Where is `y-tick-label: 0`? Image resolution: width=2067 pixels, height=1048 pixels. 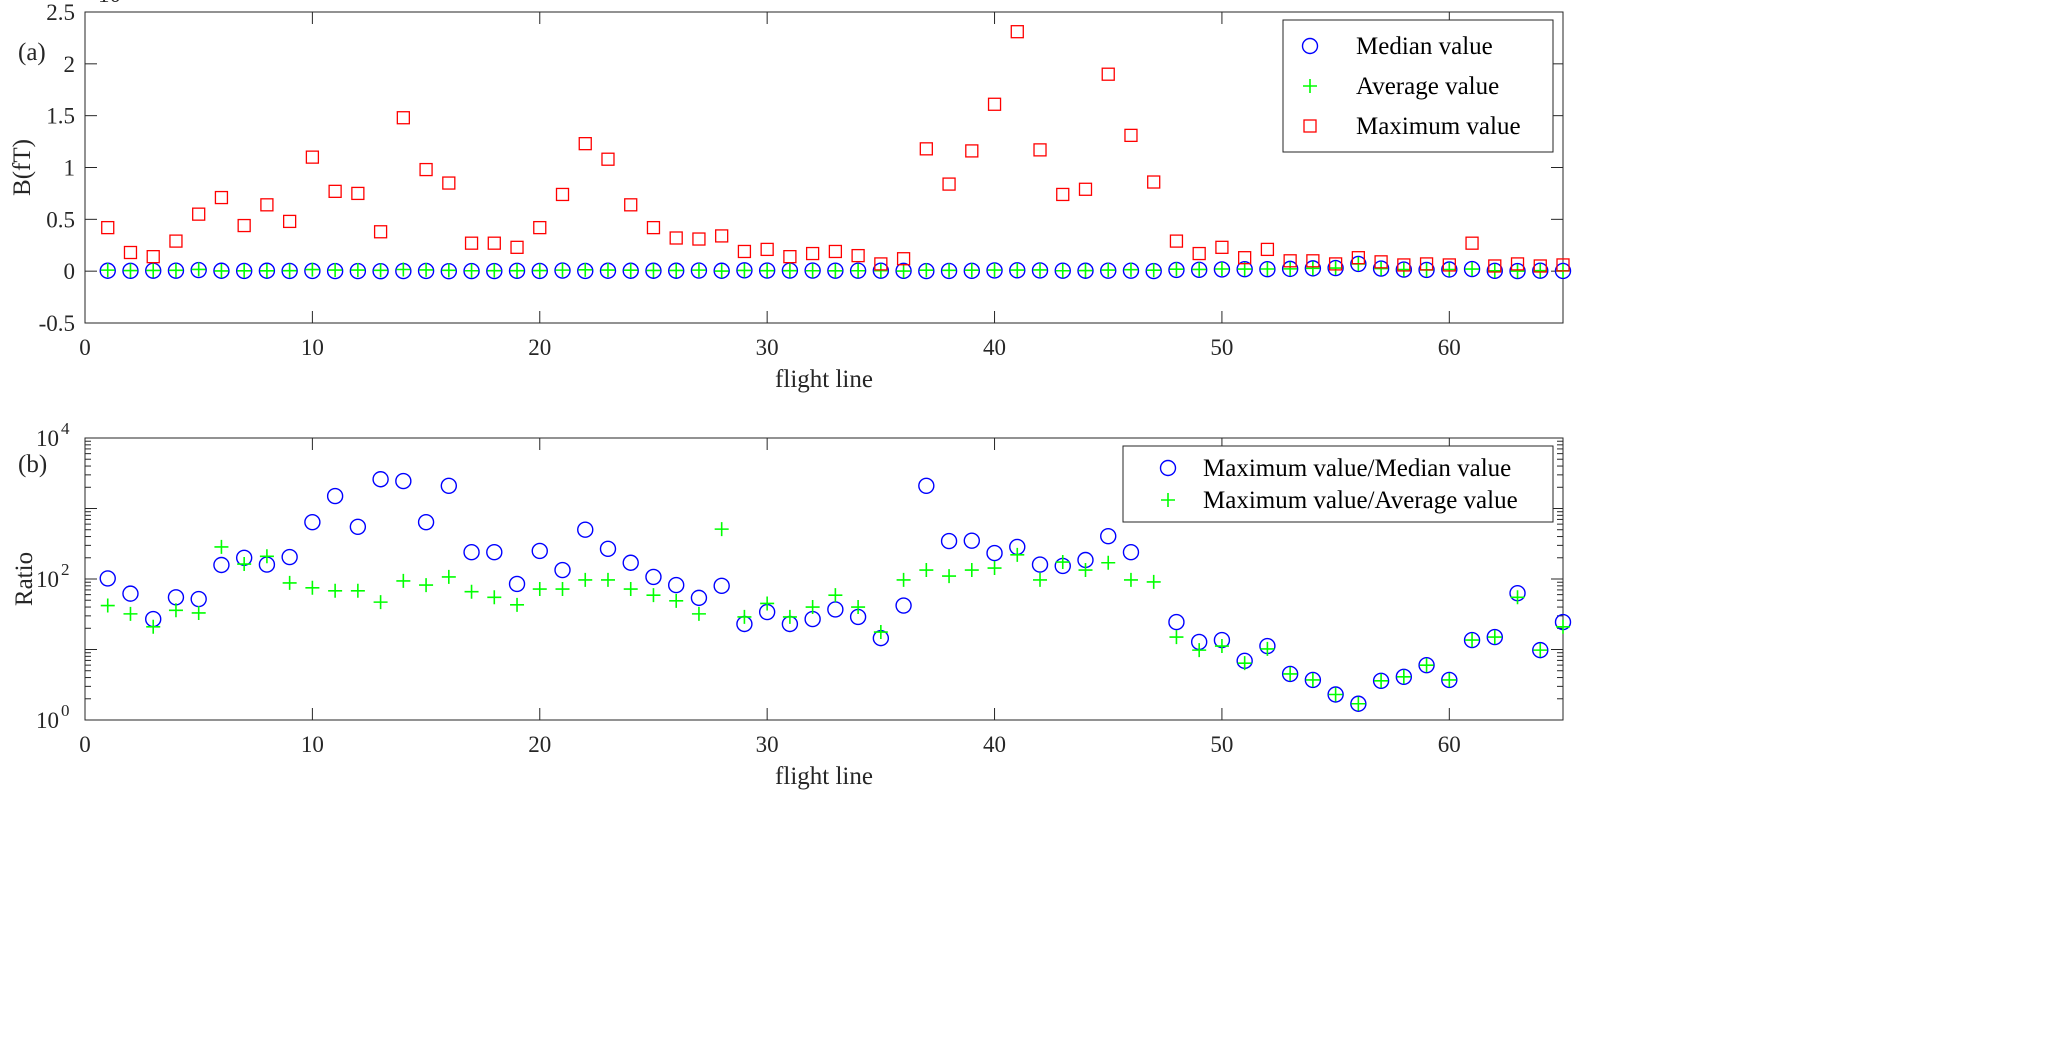 y-tick-label: 0 is located at coordinates (70, 271).